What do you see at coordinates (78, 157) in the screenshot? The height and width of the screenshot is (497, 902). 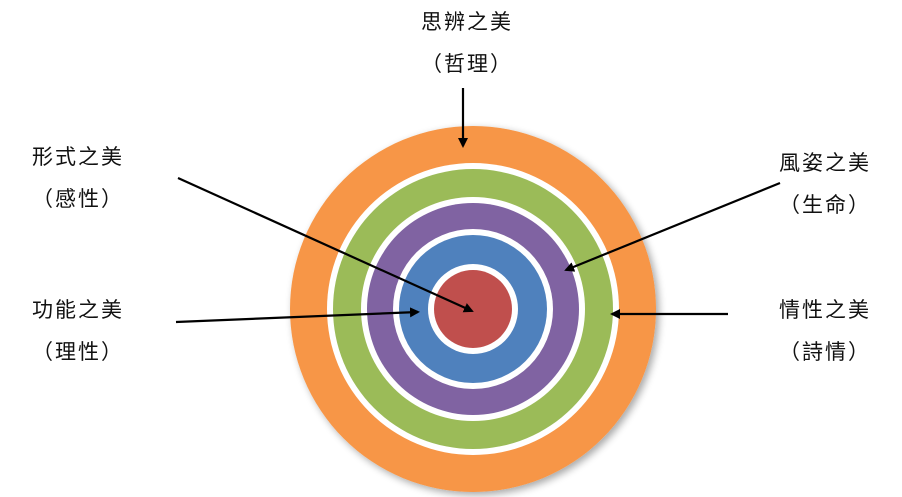 I see `label-left-upper-title: 形式之美` at bounding box center [78, 157].